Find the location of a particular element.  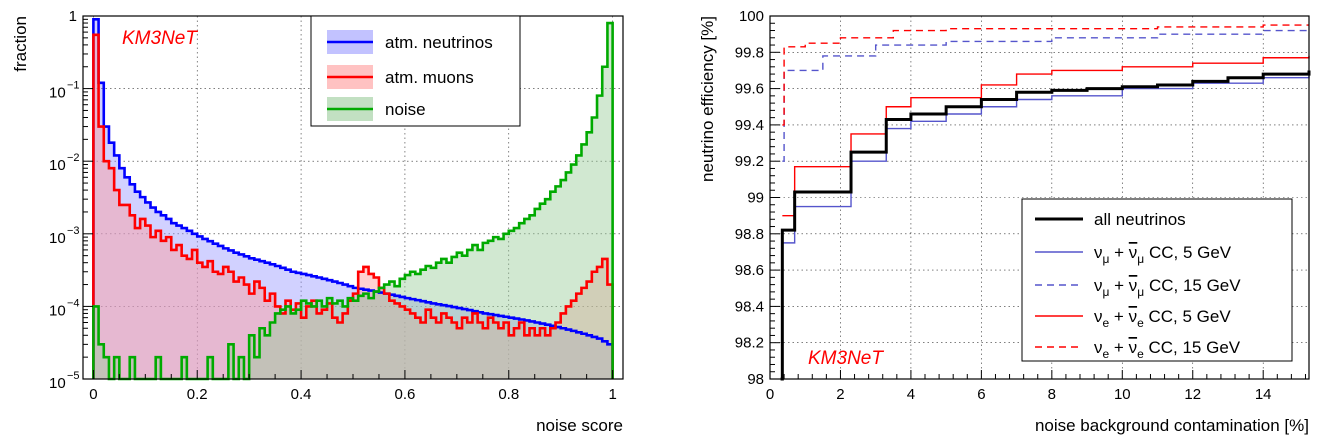

left-y-tick-label-exponent: −4 is located at coordinates (73, 303).